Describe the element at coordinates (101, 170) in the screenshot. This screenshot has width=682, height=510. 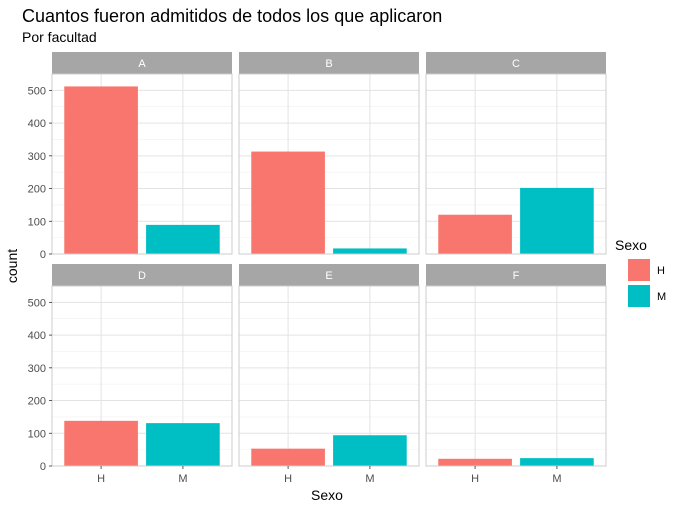
I see `bar-a-h` at that location.